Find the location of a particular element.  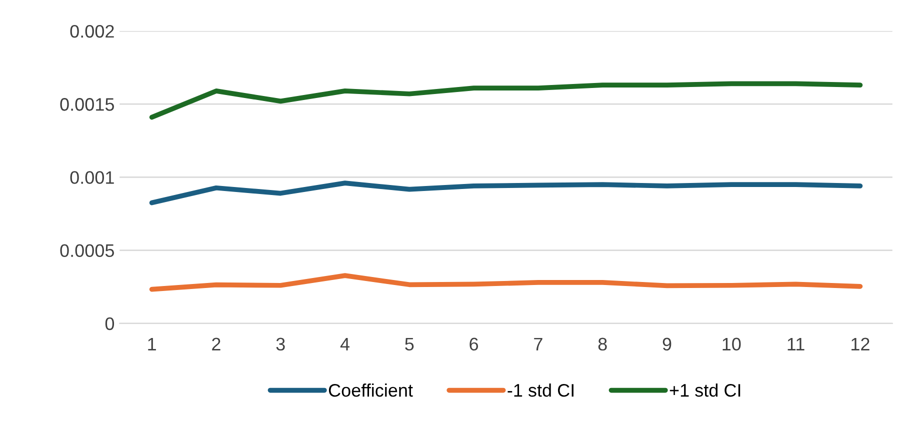

x-tick-label: 12 is located at coordinates (861, 344).